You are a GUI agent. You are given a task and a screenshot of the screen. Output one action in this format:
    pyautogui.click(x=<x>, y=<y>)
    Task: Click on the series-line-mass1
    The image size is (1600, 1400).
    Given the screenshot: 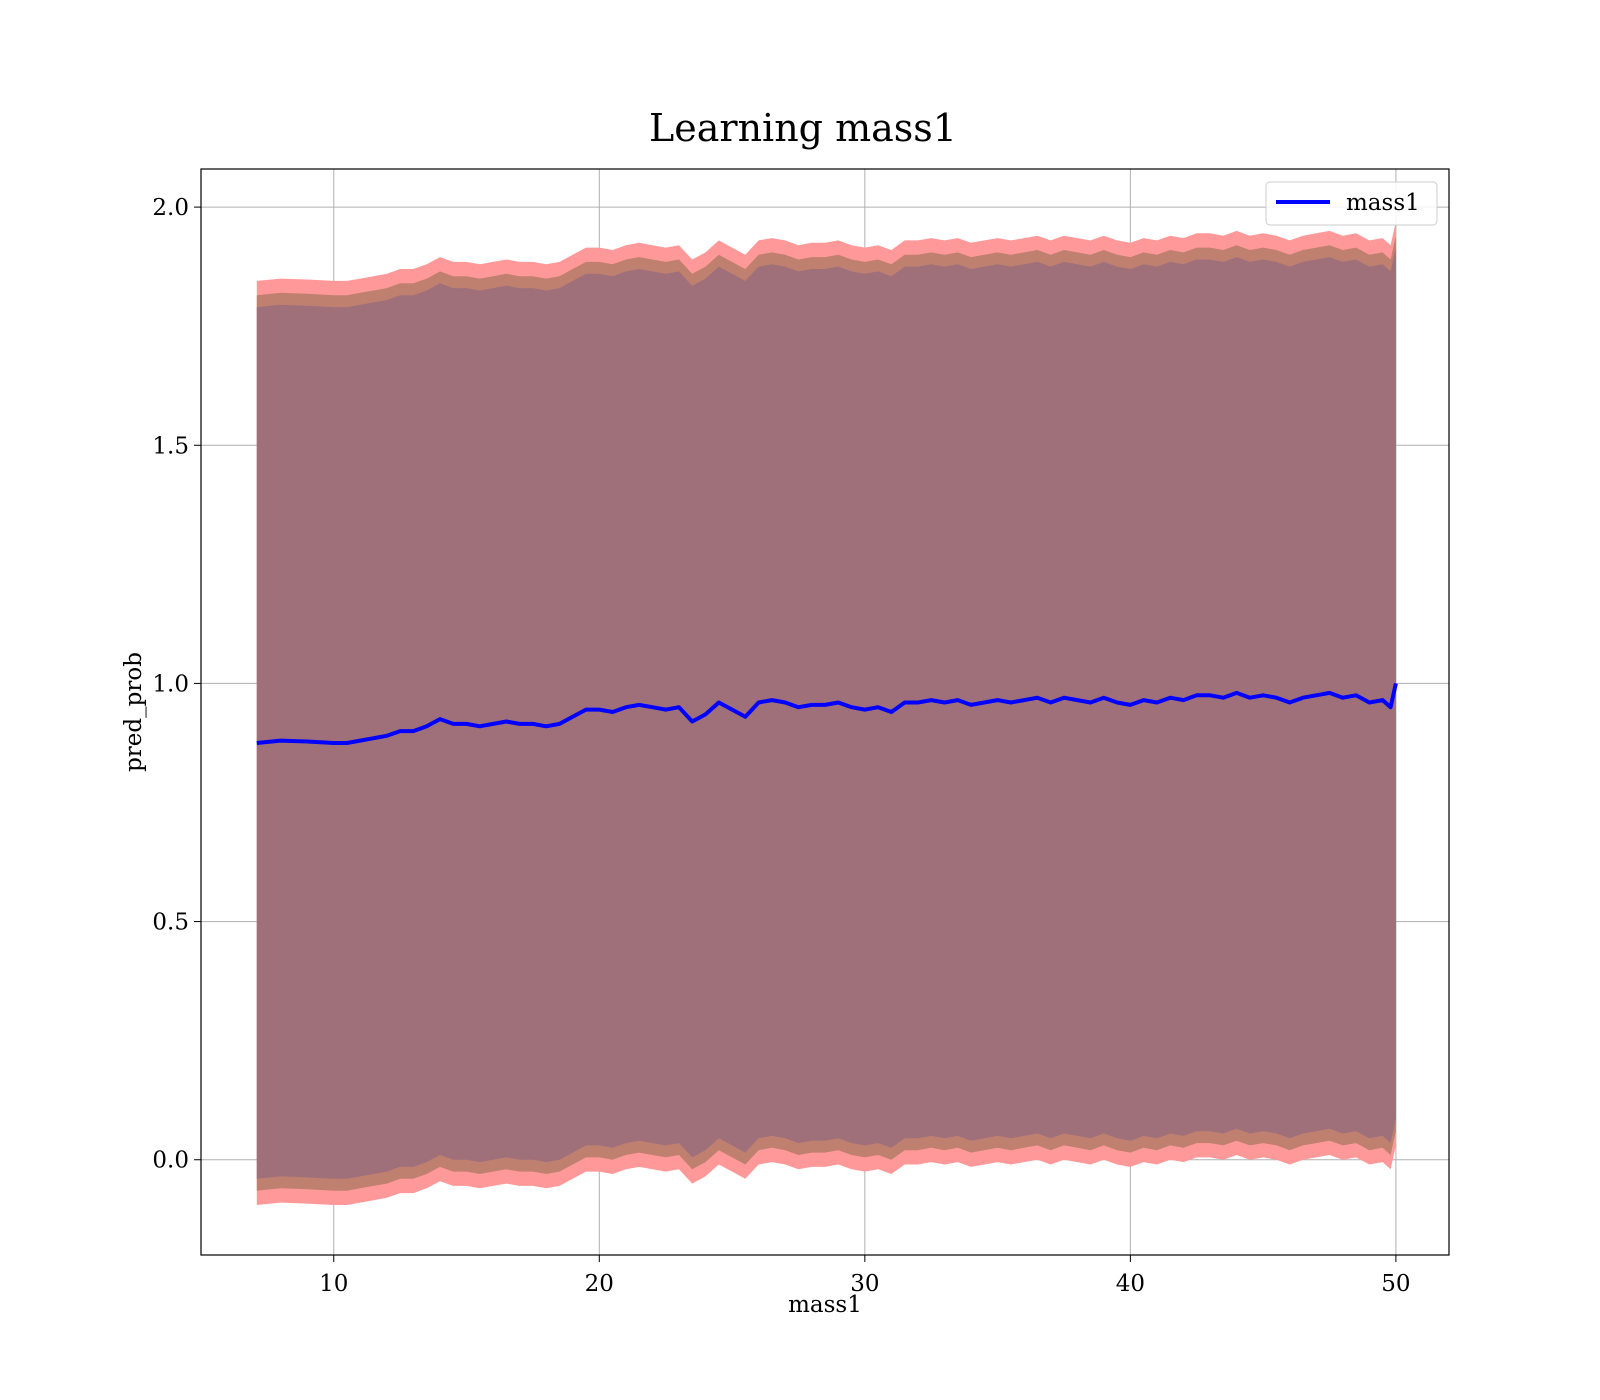 What is the action you would take?
    pyautogui.click(x=827, y=713)
    